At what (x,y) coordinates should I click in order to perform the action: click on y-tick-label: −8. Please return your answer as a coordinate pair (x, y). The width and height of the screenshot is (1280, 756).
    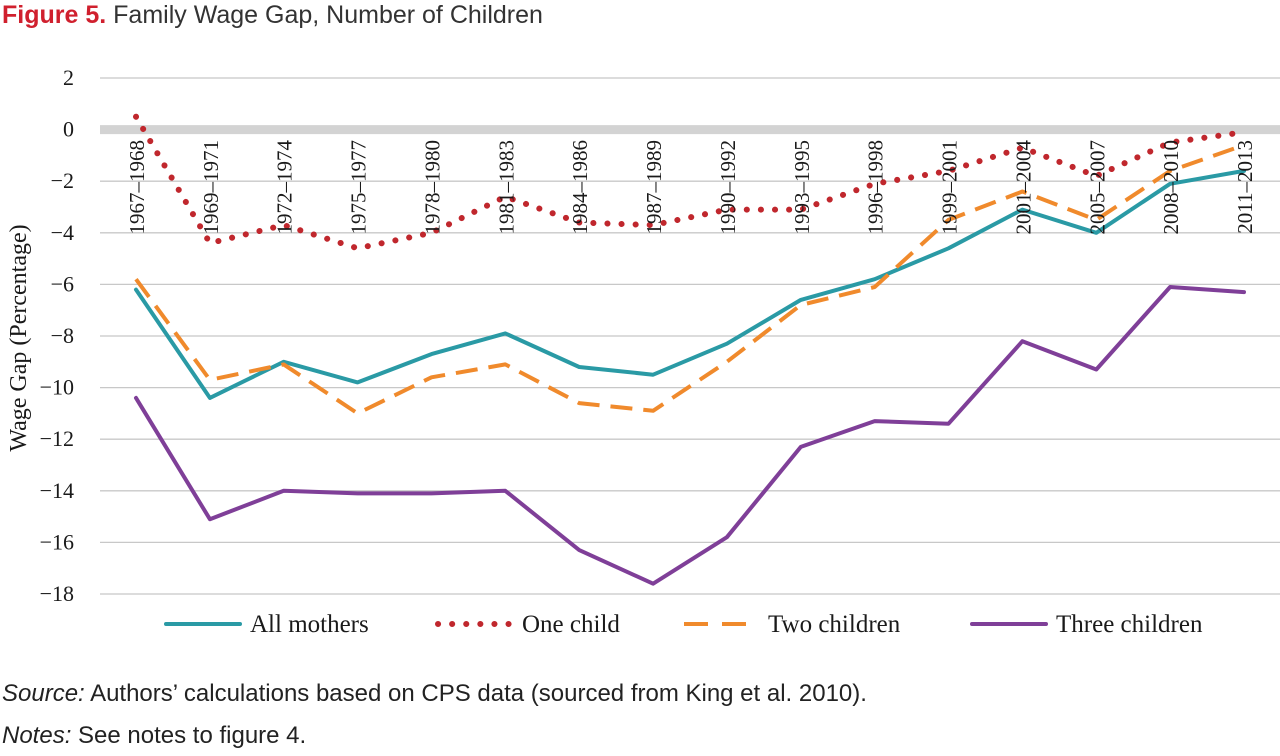
    Looking at the image, I should click on (62, 335).